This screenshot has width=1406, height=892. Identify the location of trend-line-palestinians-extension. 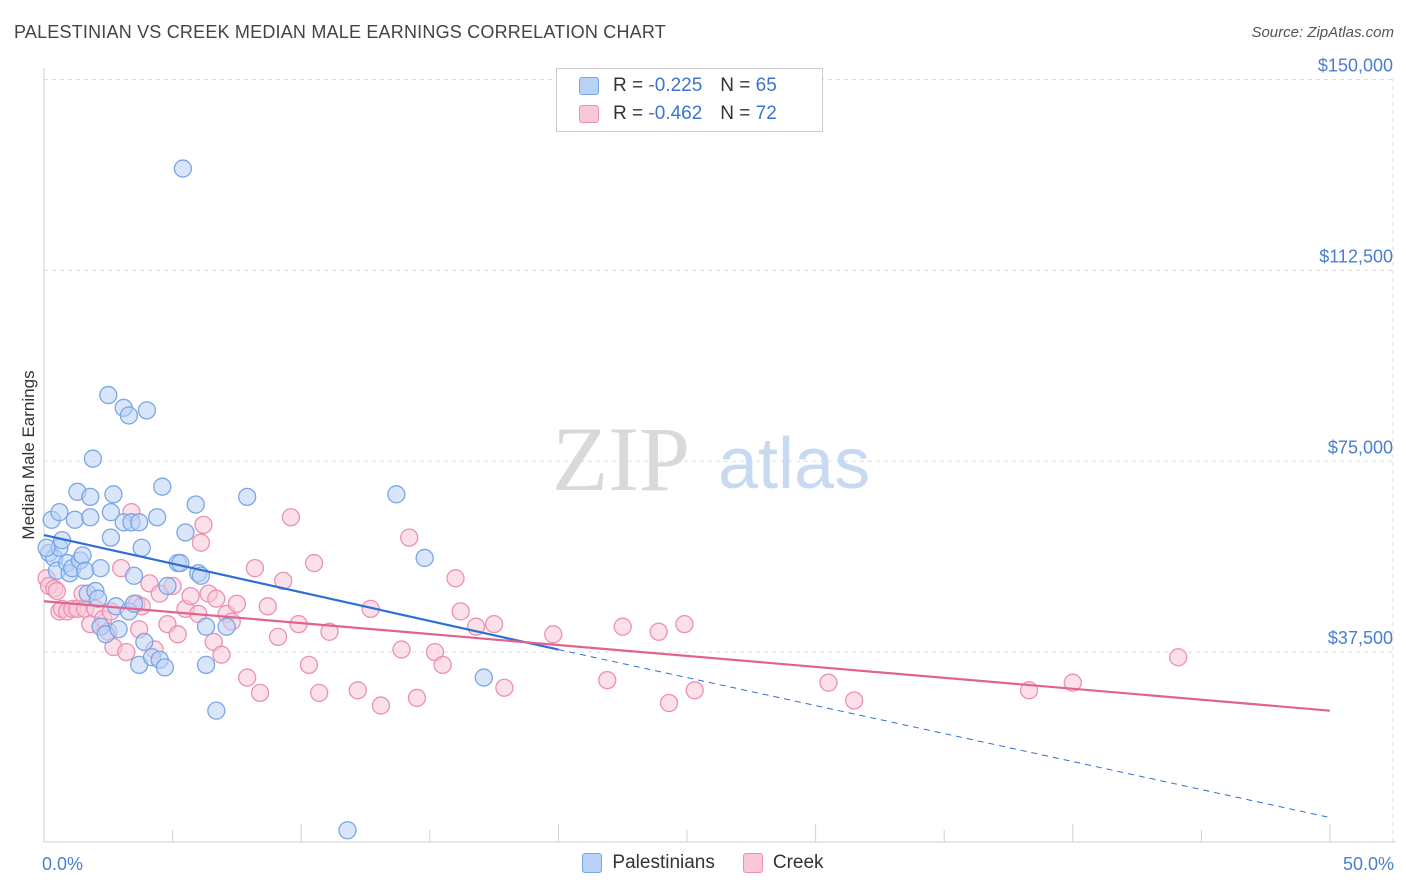
(944, 734).